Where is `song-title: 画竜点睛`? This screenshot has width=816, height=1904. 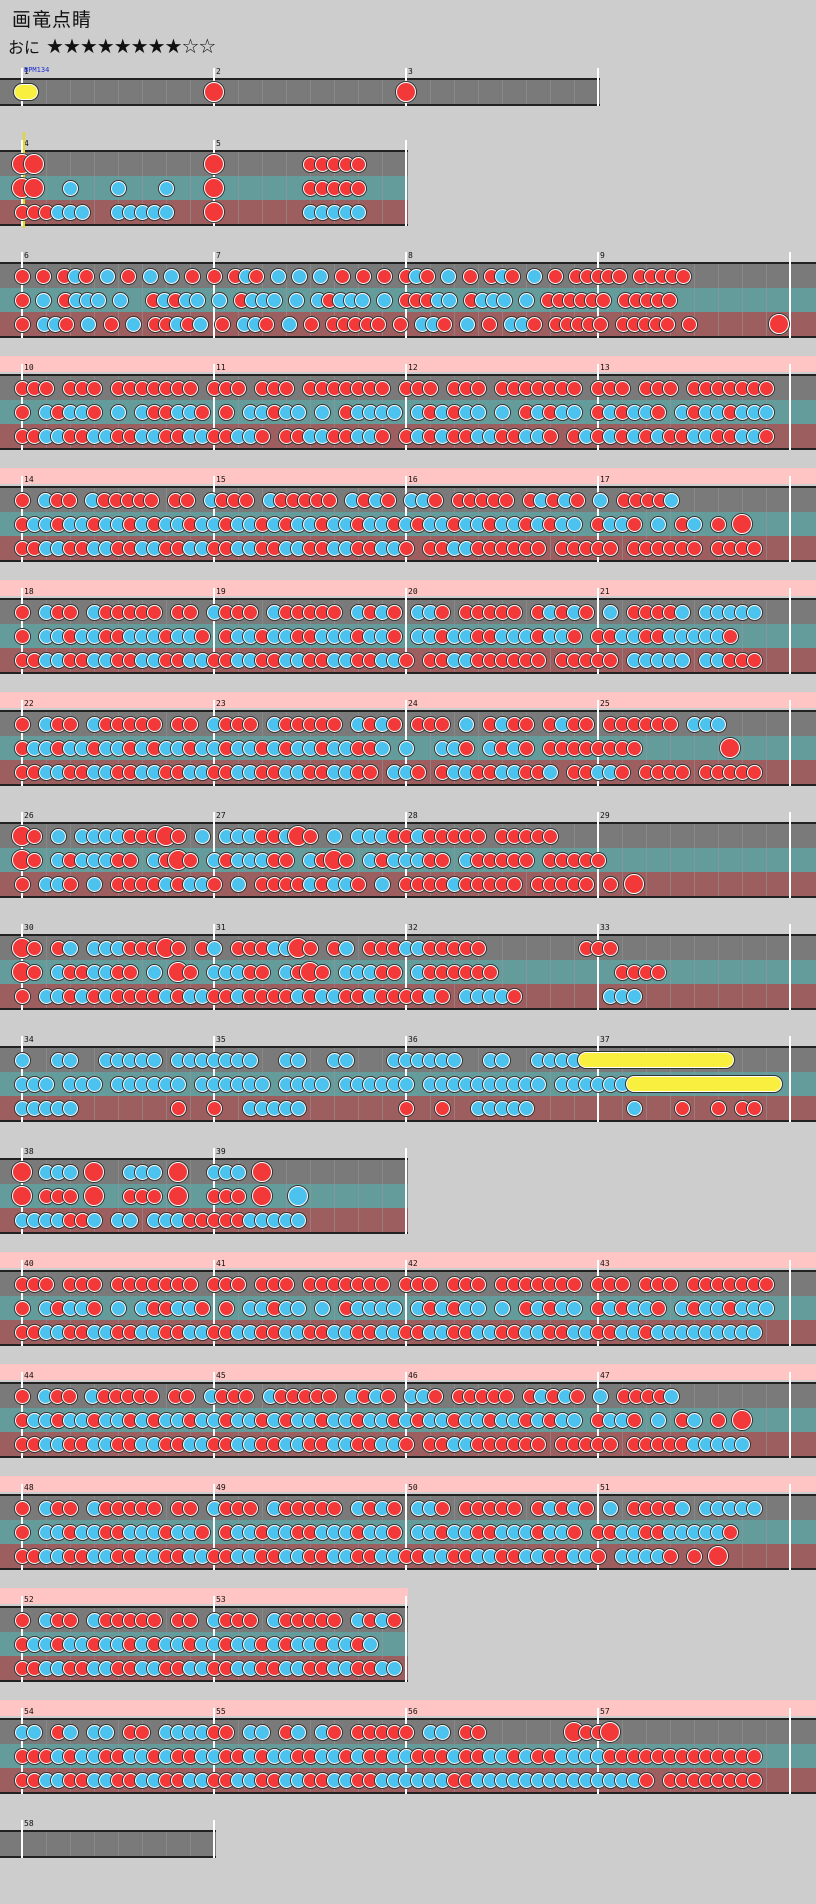
song-title: 画竜点睛 is located at coordinates (52, 20).